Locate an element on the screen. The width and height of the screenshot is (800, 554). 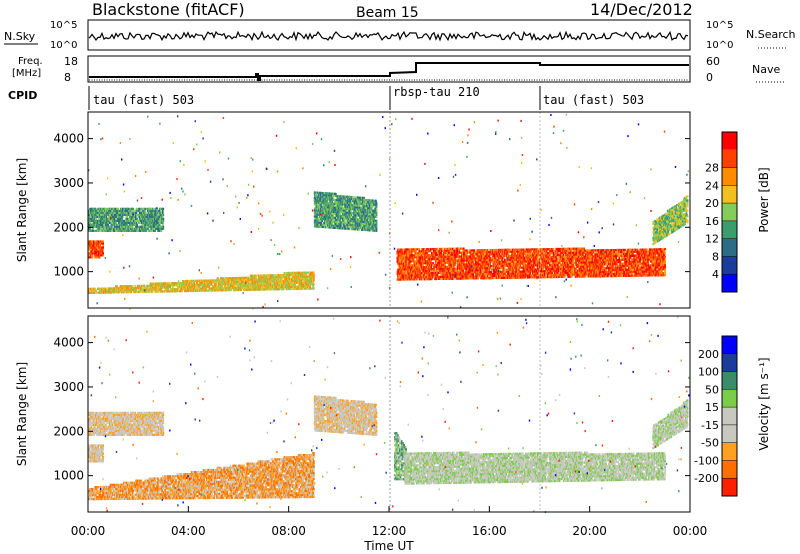
station-title: Blackstone (fitACF) is located at coordinates (168, 9).